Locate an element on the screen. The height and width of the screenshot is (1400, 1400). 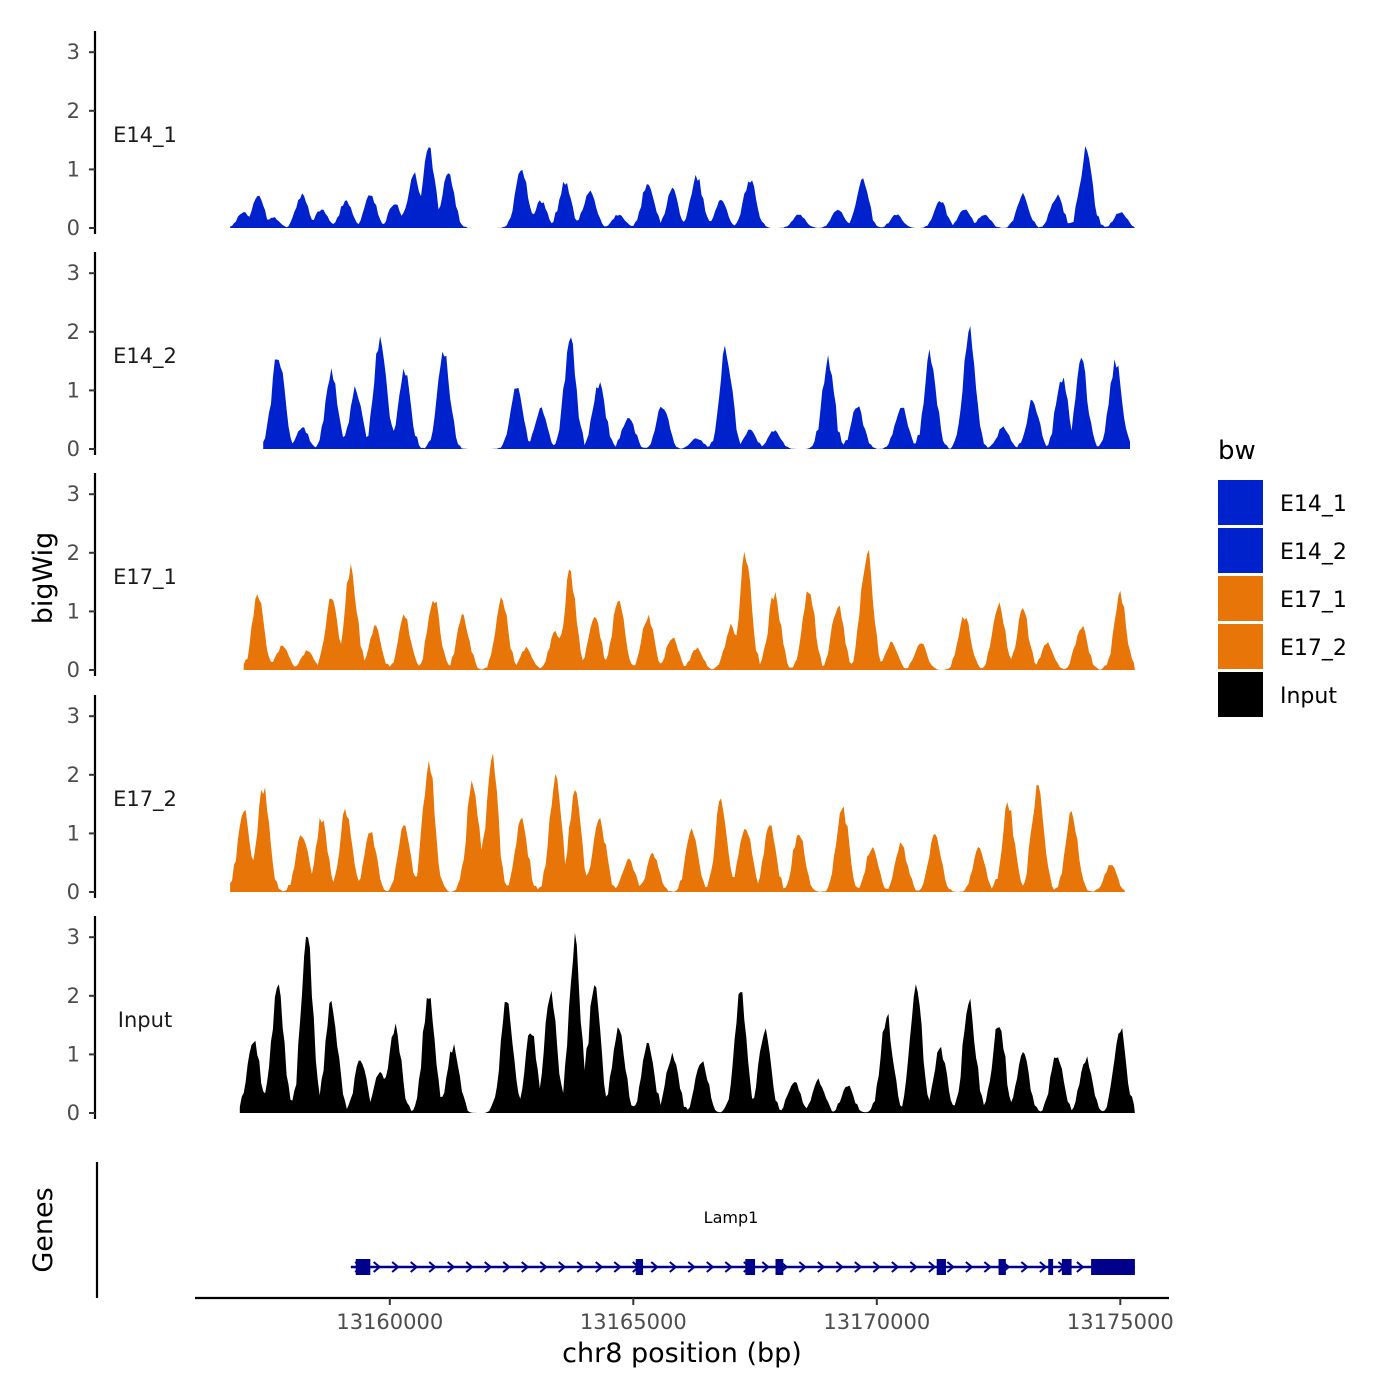
track-label-input: Input is located at coordinates (145, 1020).